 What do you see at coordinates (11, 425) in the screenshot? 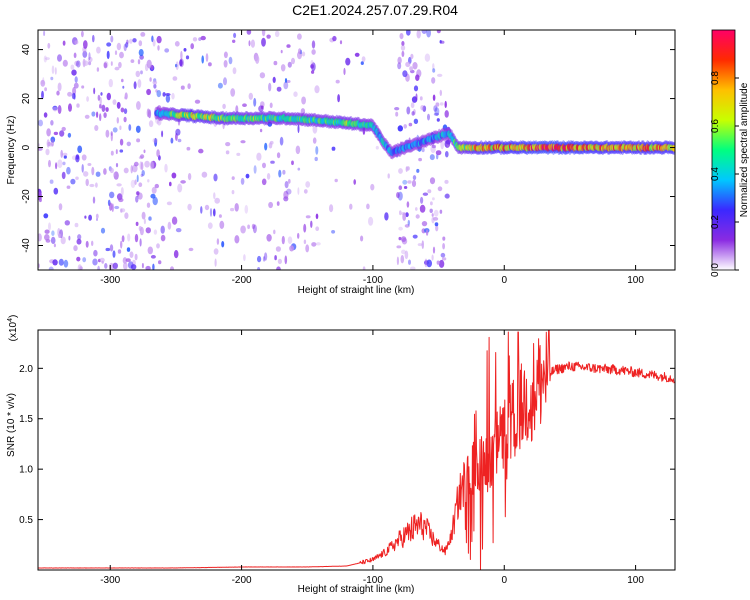
I see `snr-y-label: SNR (10 * v/v)` at bounding box center [11, 425].